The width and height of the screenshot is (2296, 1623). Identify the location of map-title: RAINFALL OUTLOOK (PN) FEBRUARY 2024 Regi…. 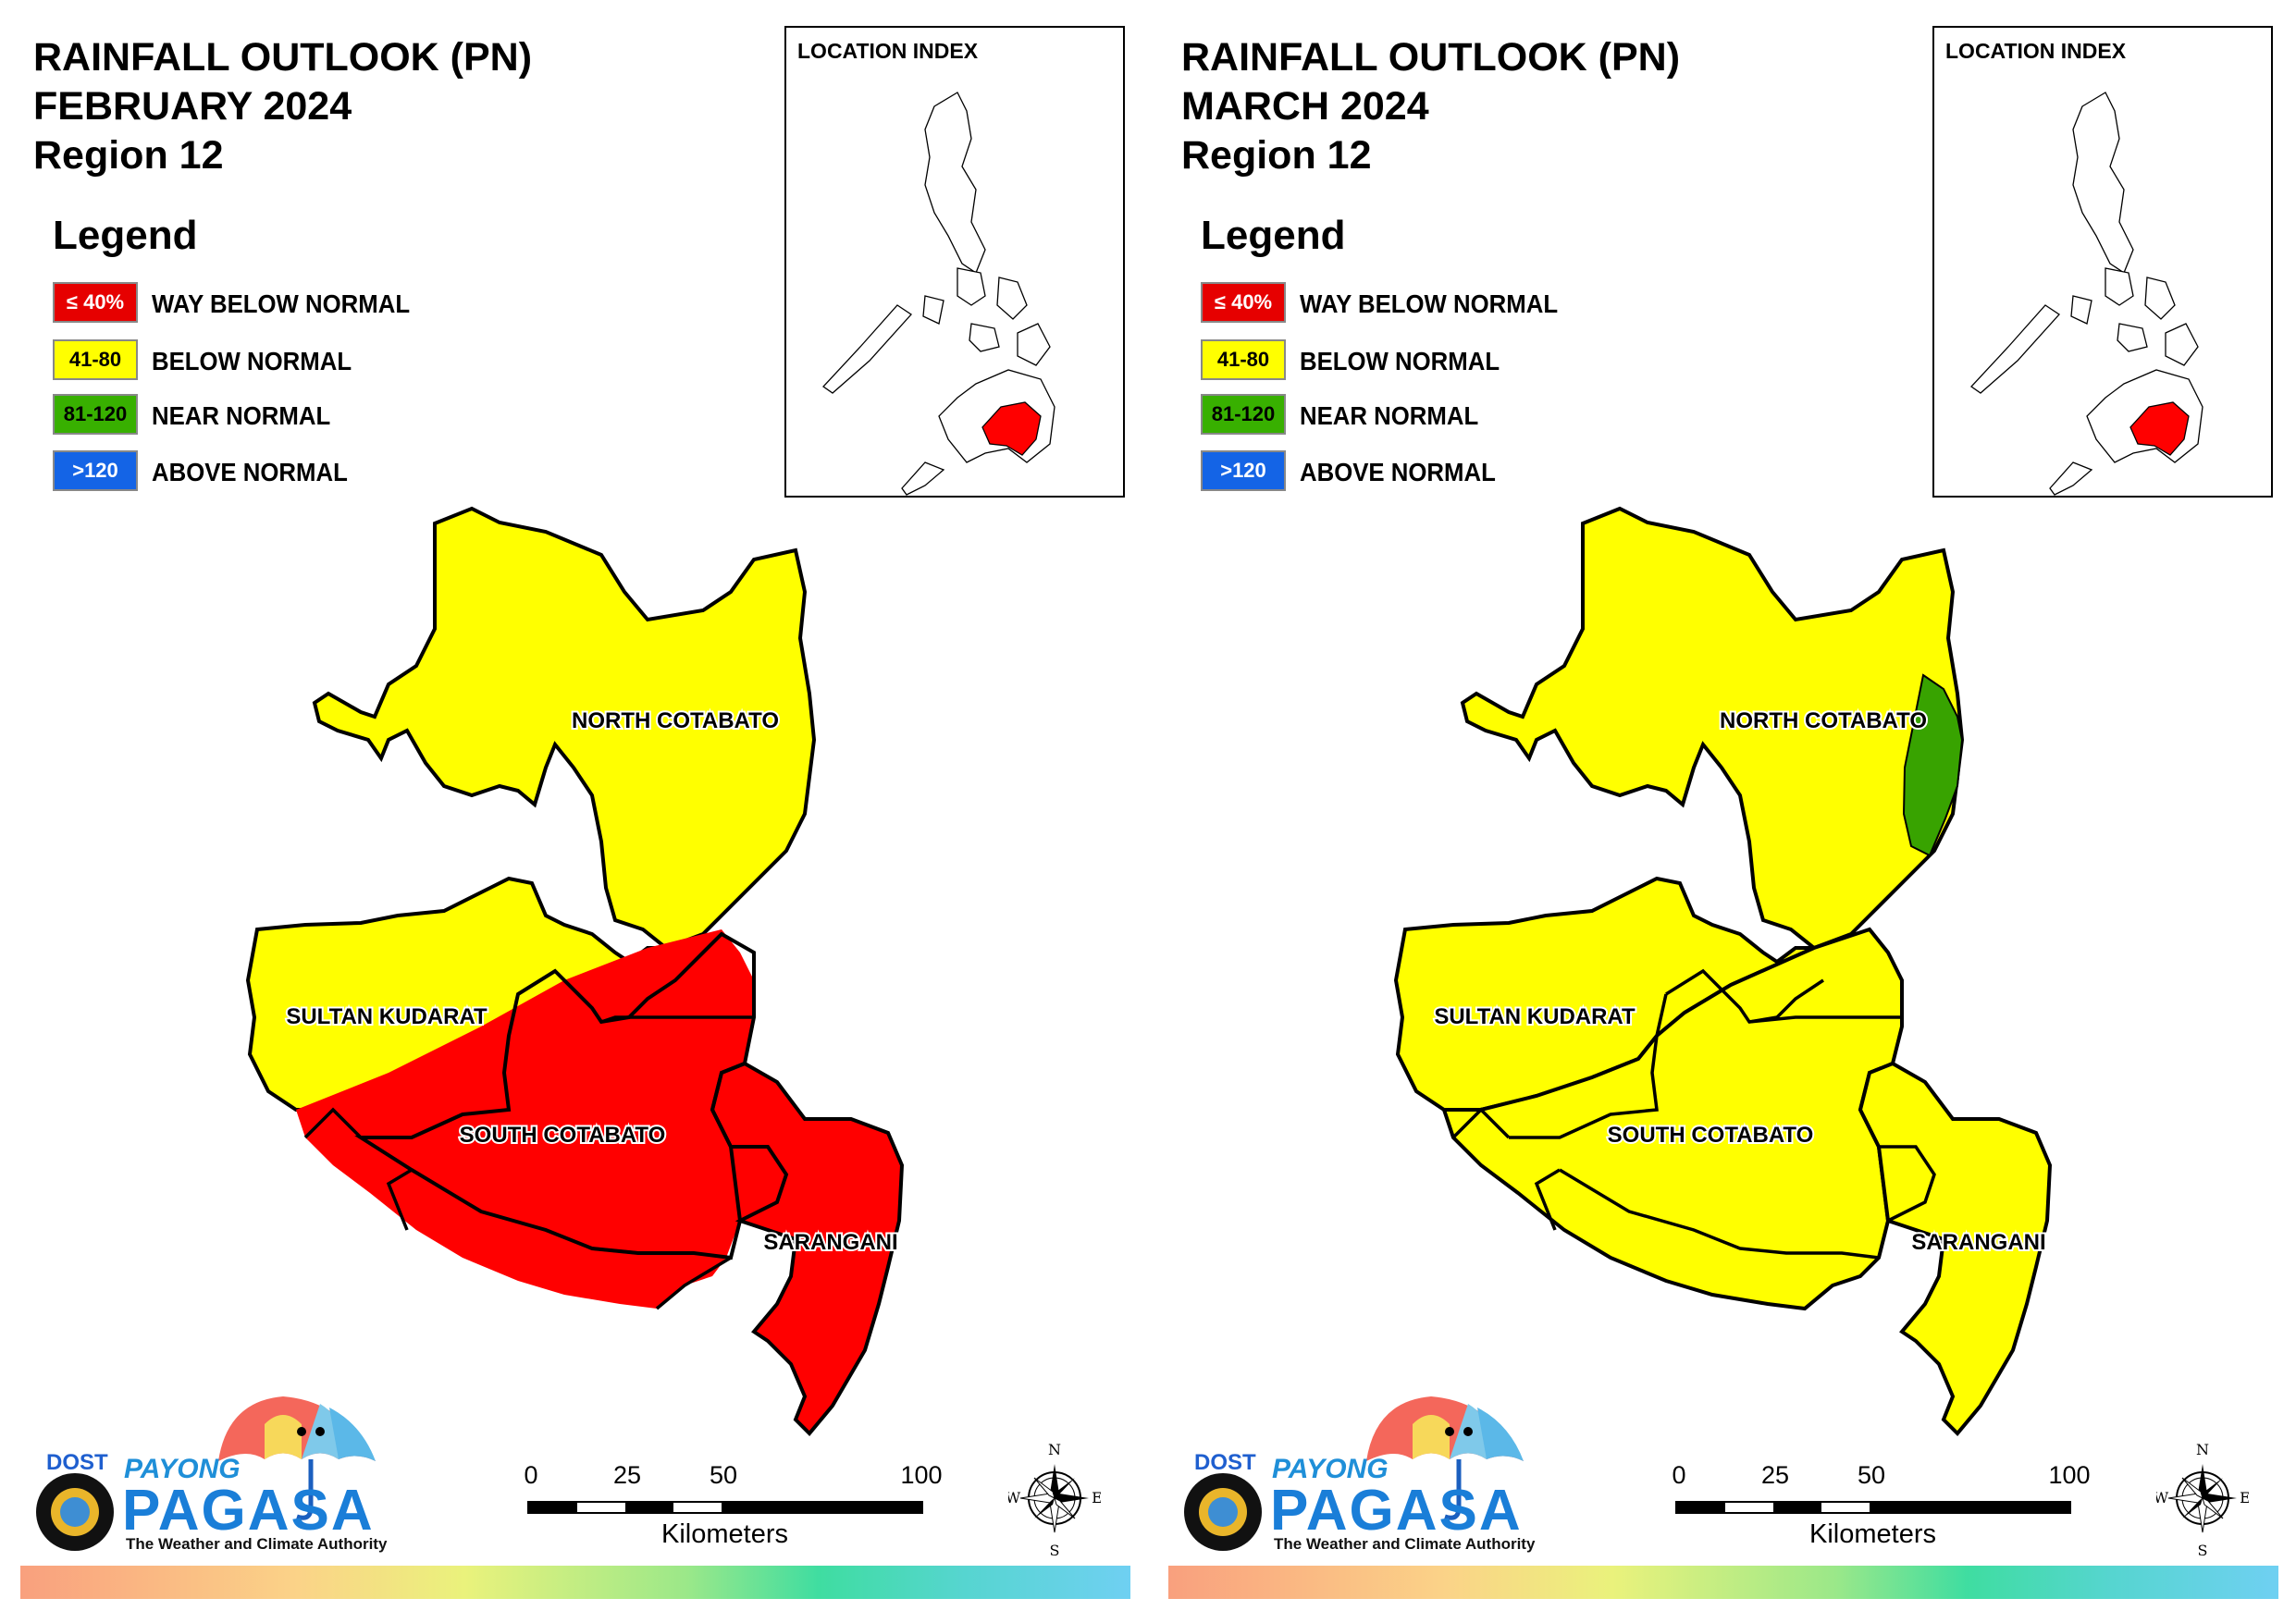
(282, 106).